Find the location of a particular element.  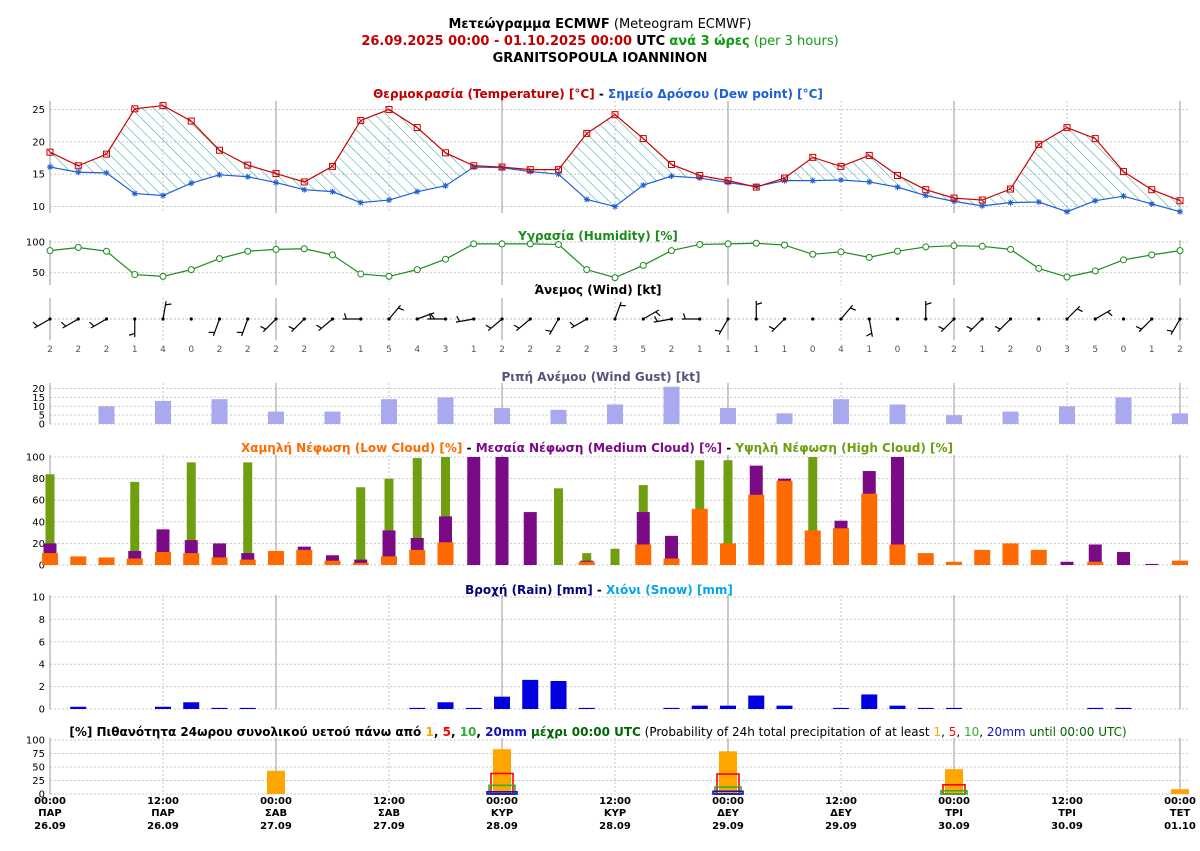

rain-ytick: 8 is located at coordinates (42, 620).